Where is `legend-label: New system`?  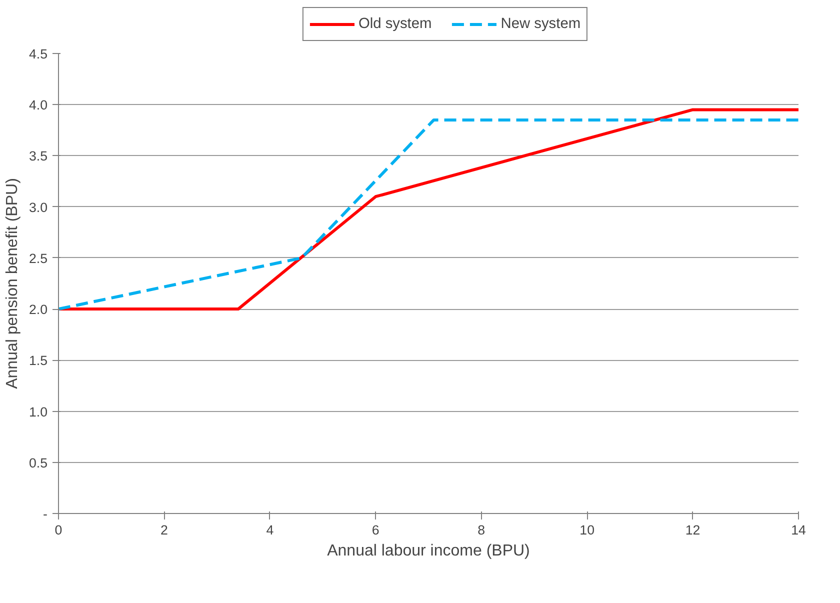
legend-label: New system is located at coordinates (540, 24).